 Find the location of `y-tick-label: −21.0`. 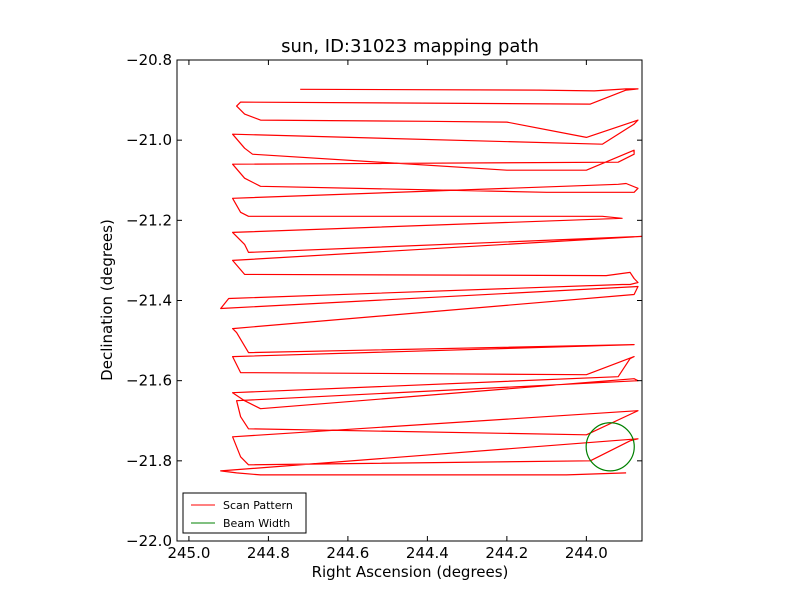

y-tick-label: −21.0 is located at coordinates (149, 140).